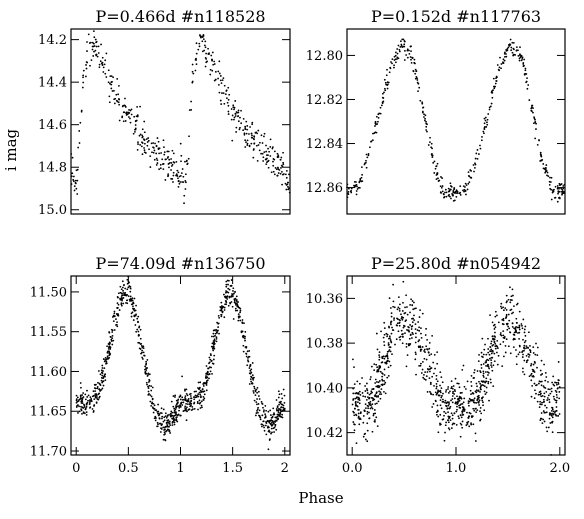 Image resolution: width=584 pixels, height=519 pixels. I want to click on panel-title: P=25.80d #n054942, so click(456, 263).